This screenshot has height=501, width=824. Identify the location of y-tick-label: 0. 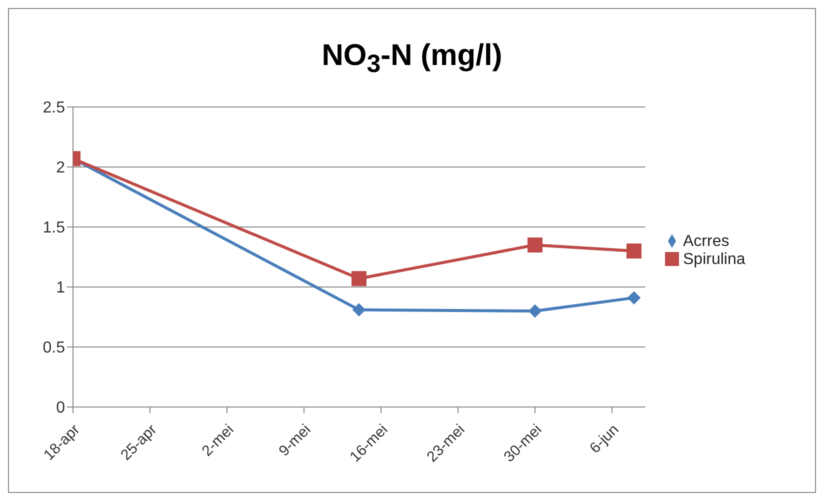
(61, 408).